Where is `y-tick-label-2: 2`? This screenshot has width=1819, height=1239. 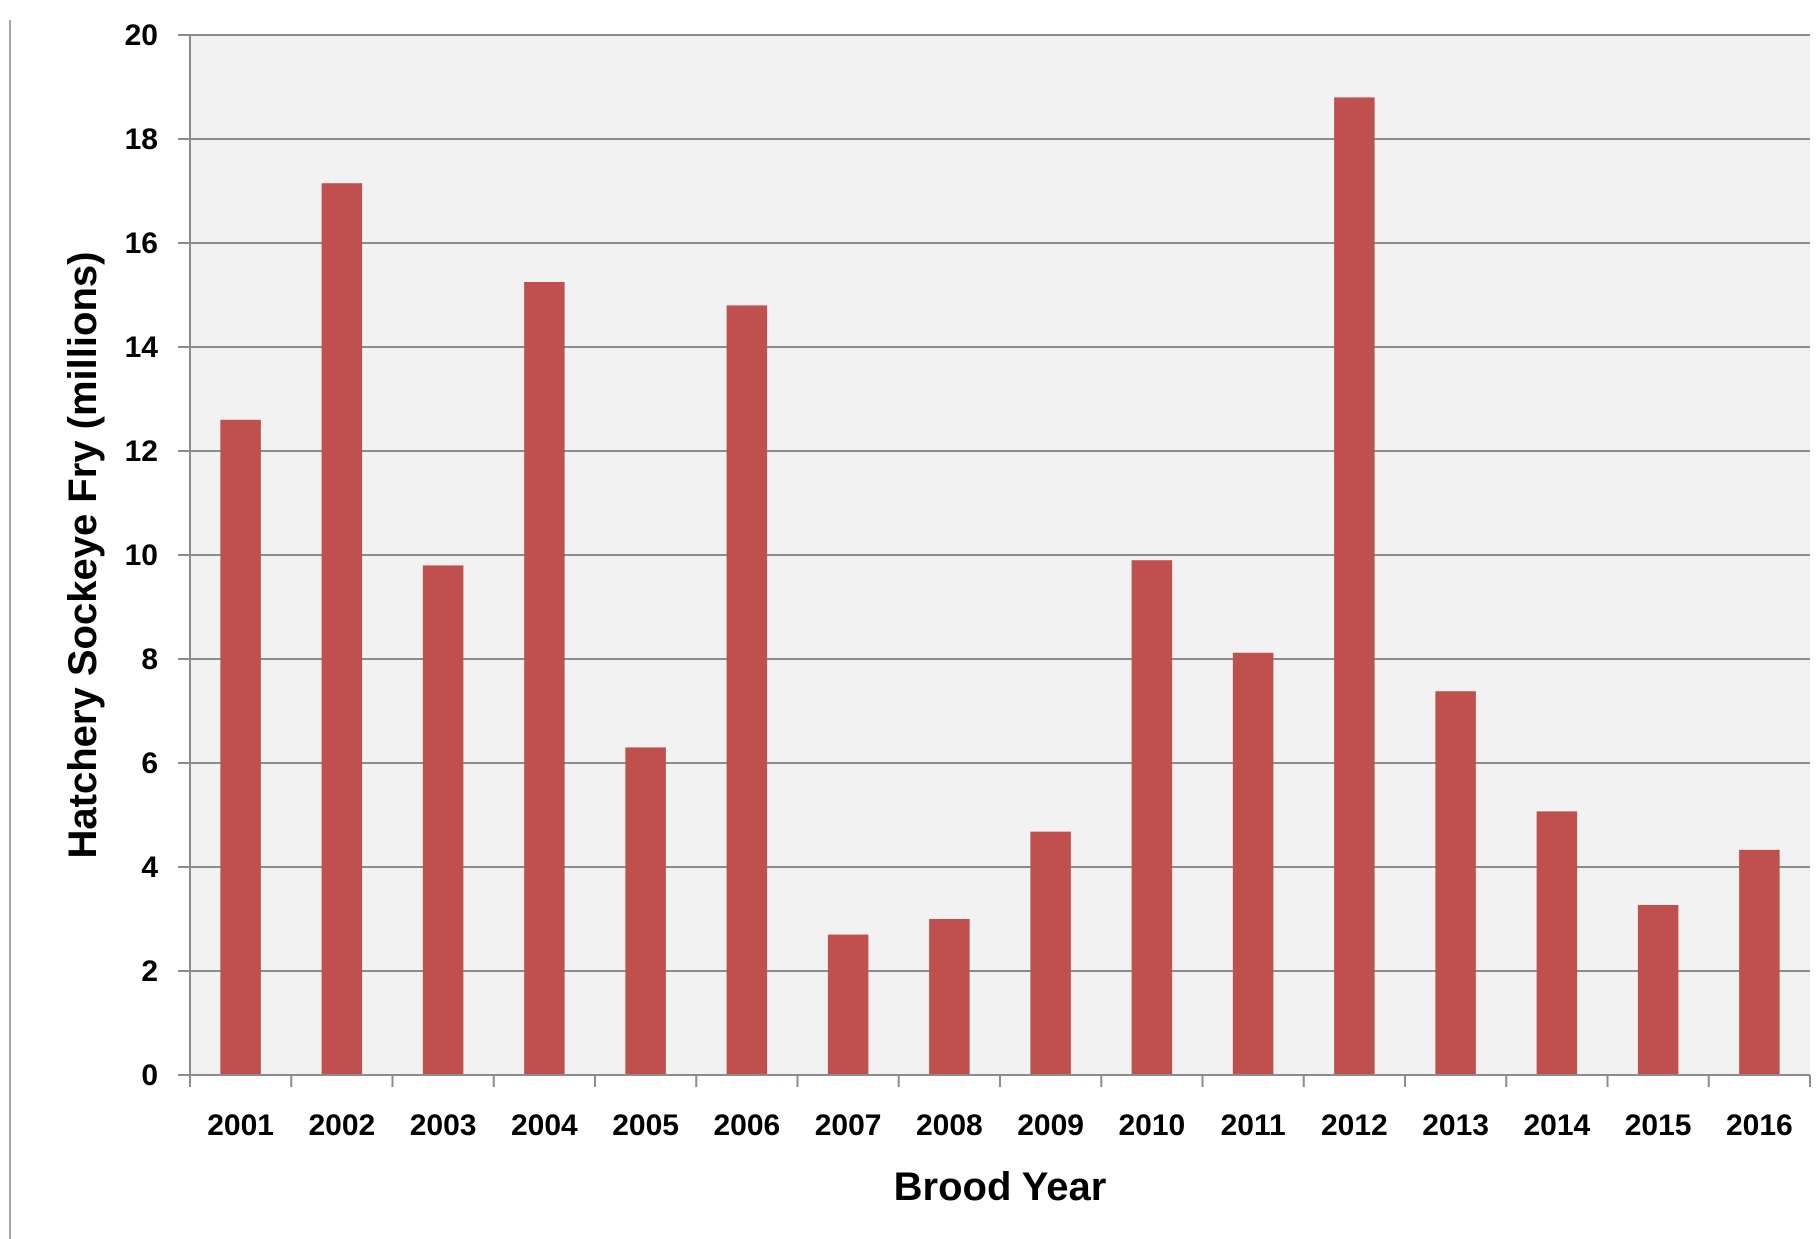 y-tick-label-2: 2 is located at coordinates (149, 971).